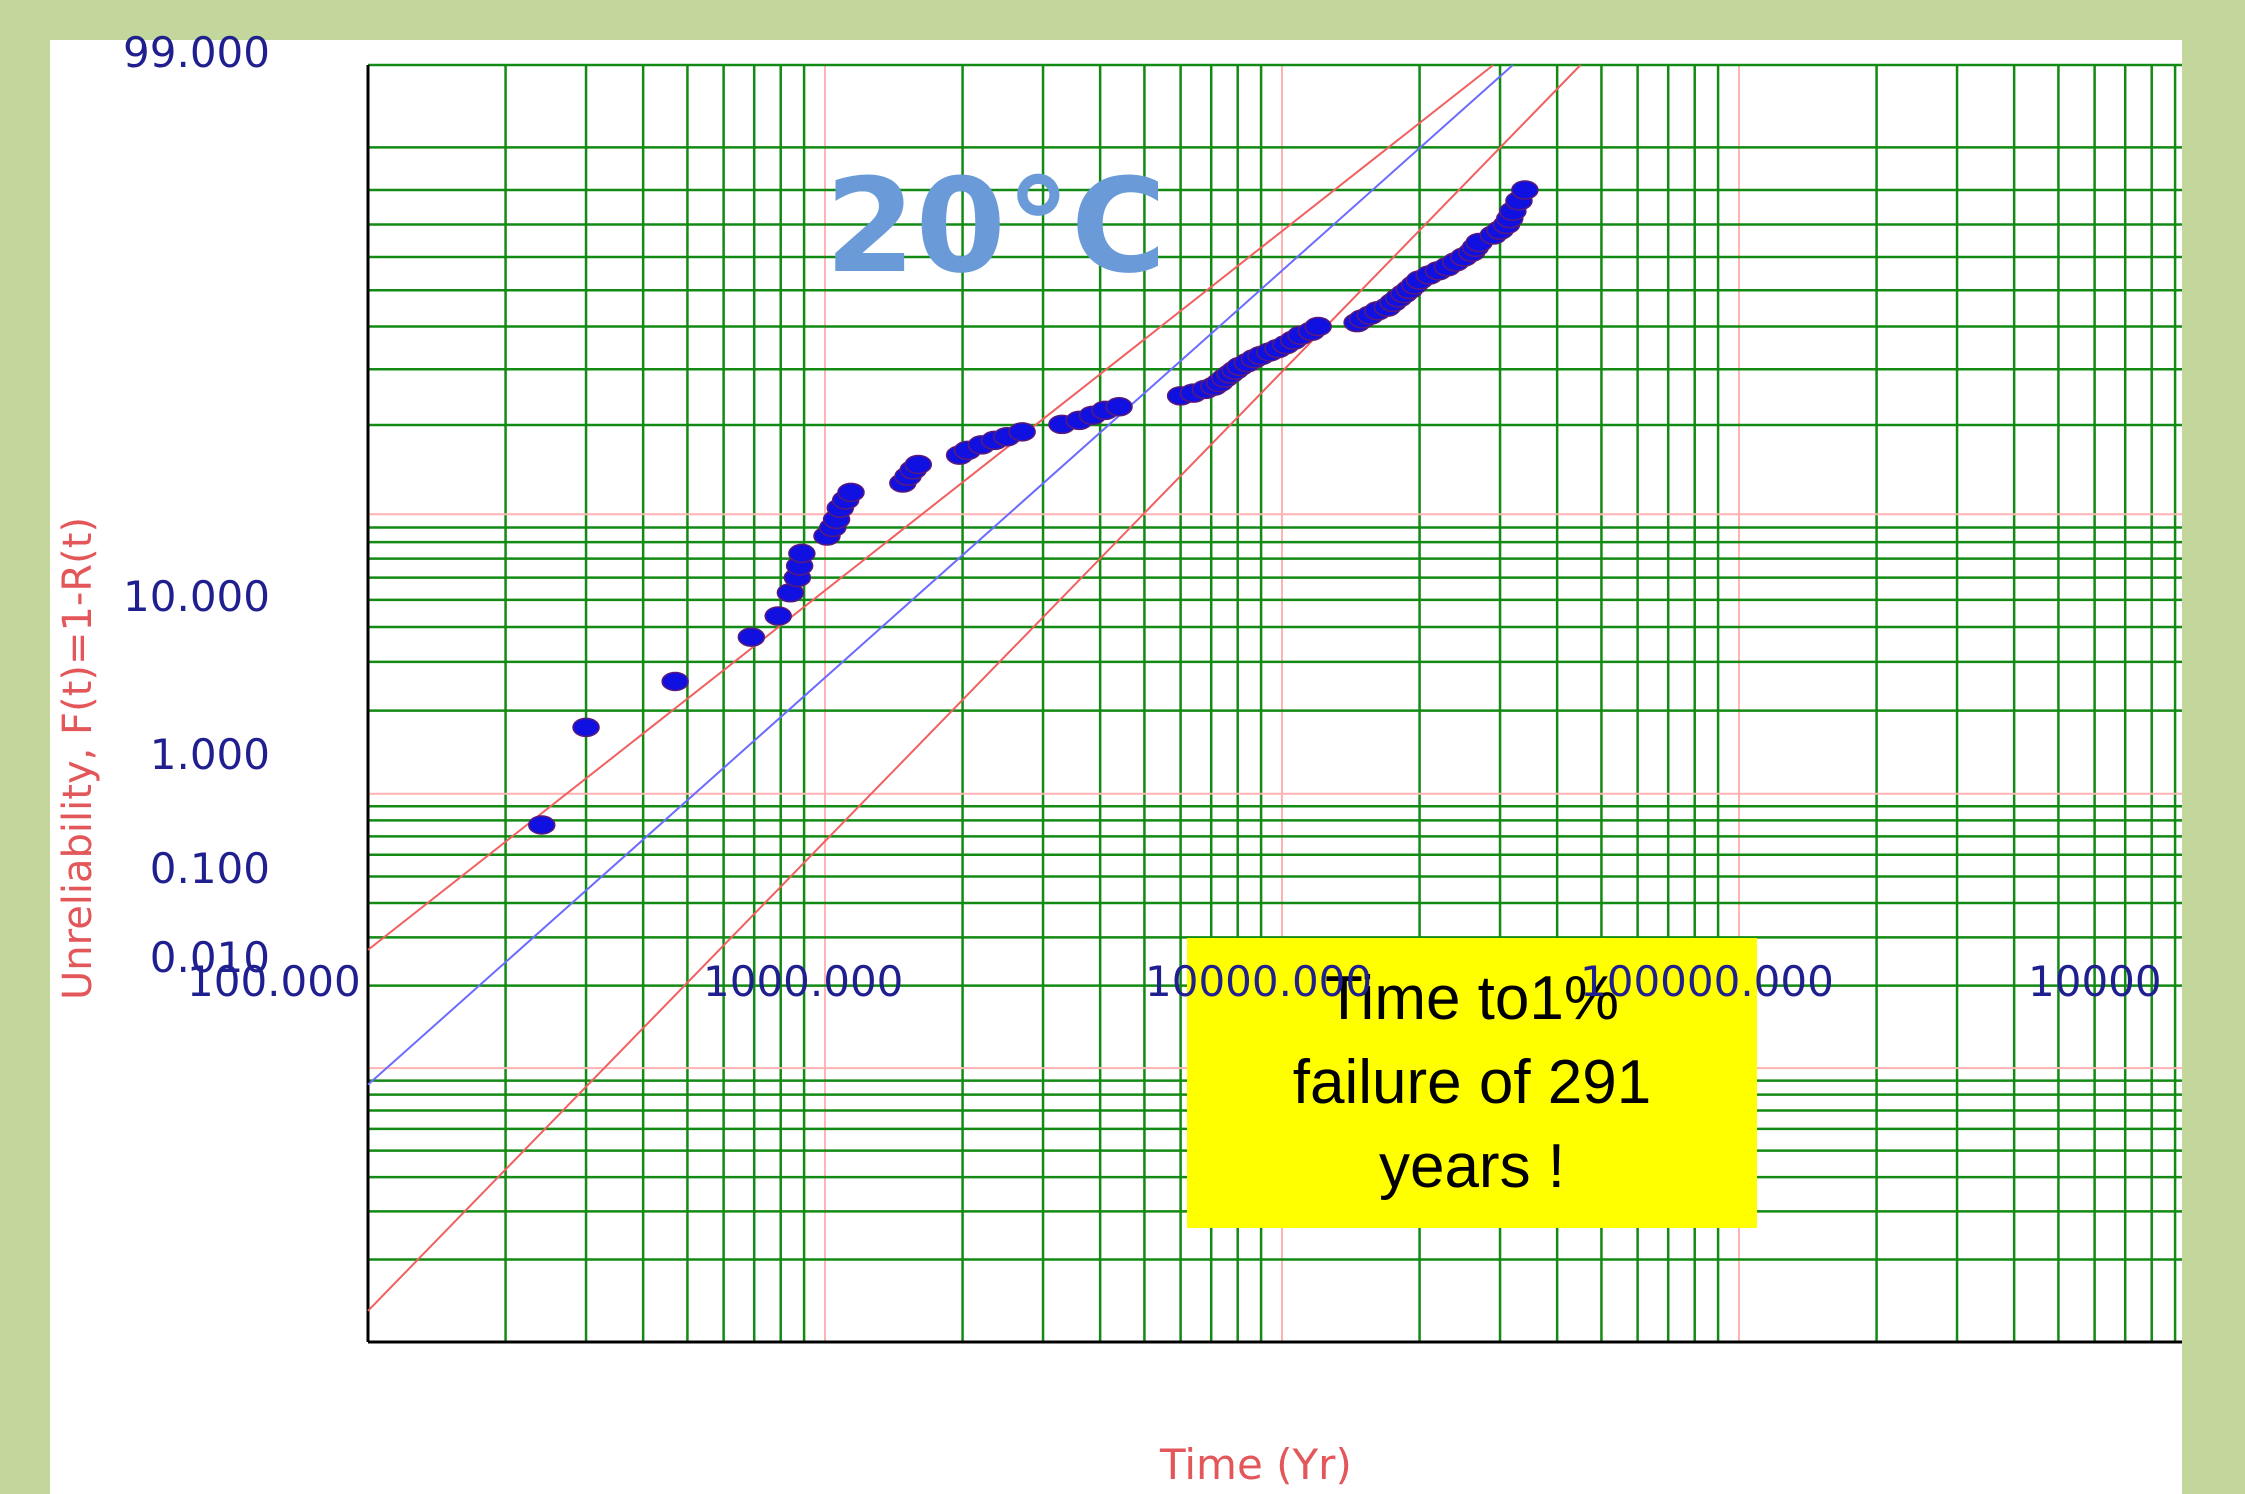 The width and height of the screenshot is (2245, 1494). What do you see at coordinates (1471, 998) in the screenshot?
I see `callout-line-1: Time to1%` at bounding box center [1471, 998].